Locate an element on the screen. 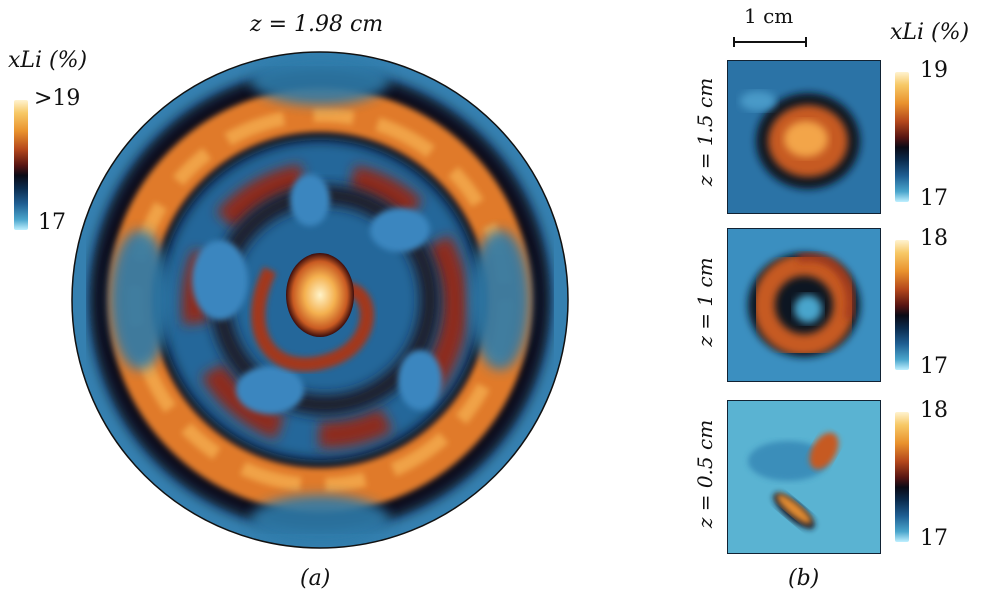 Image resolution: width=983 pixels, height=598 pixels. scalebar is located at coordinates (770, 42).